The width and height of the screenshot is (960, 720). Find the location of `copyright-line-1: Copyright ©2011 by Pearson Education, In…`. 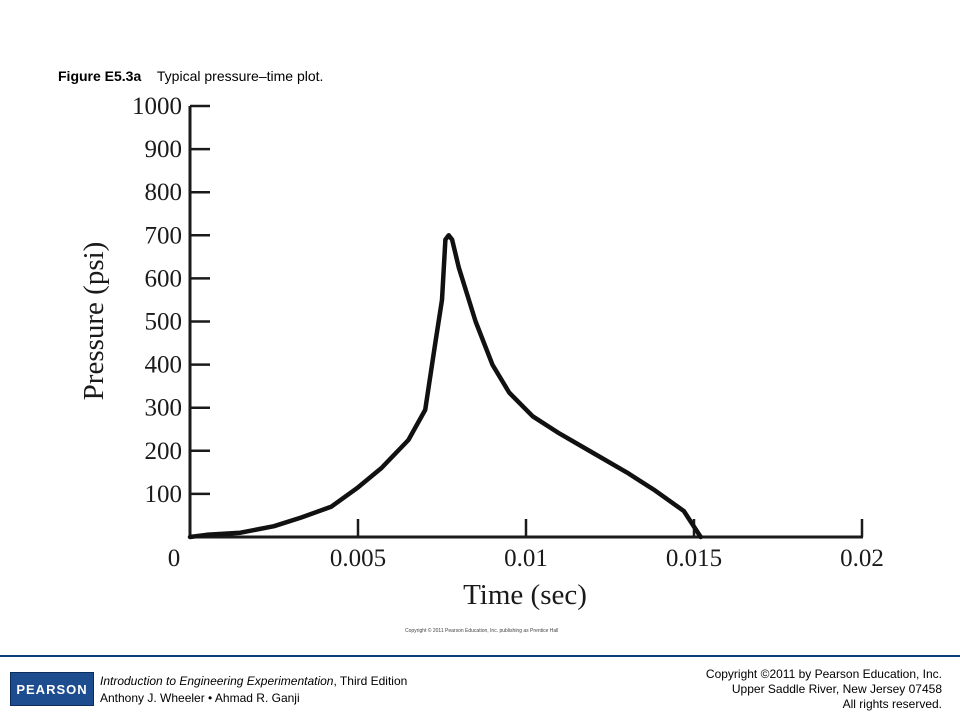

copyright-line-1: Copyright ©2011 by Pearson Education, In… is located at coordinates (823, 674).